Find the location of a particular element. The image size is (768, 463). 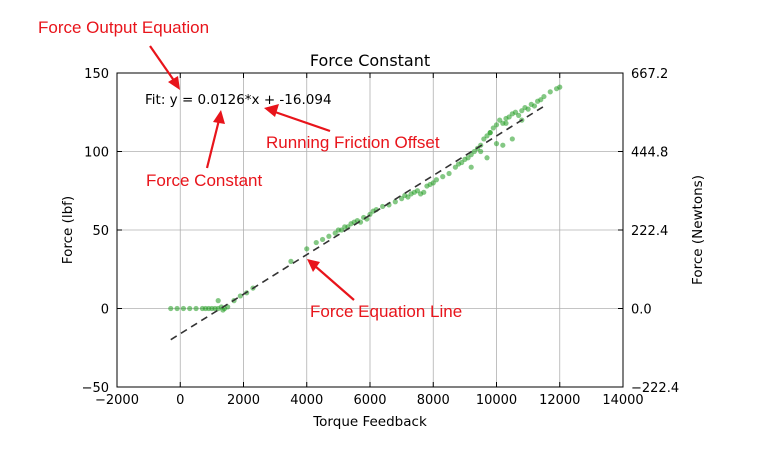

fit-equation: Fit: y = 0.0126*x + -16.094 is located at coordinates (238, 100).